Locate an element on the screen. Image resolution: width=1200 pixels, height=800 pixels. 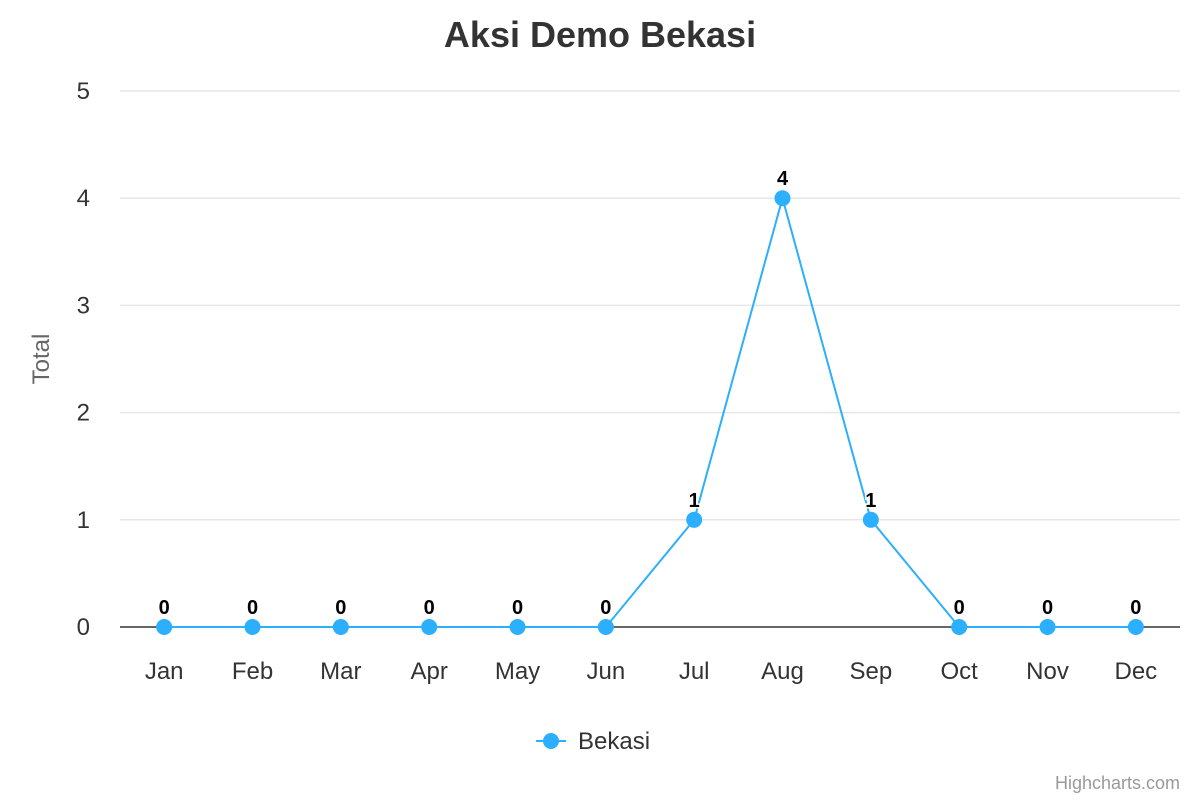
x-tick-label: Apr is located at coordinates (428, 671).